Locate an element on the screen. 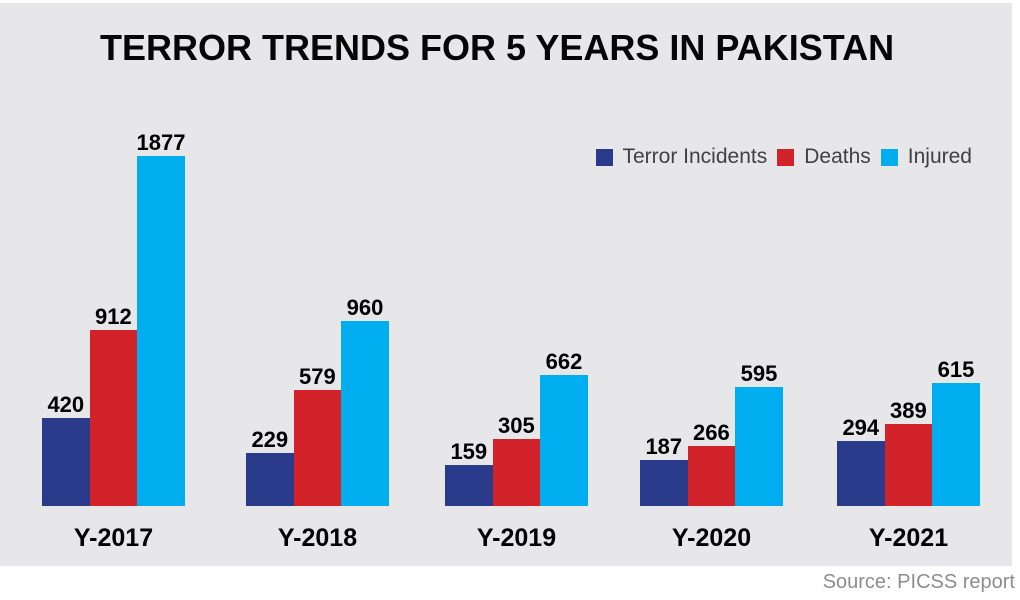 This screenshot has height=600, width=1020. bar-value-label: 662 is located at coordinates (564, 361).